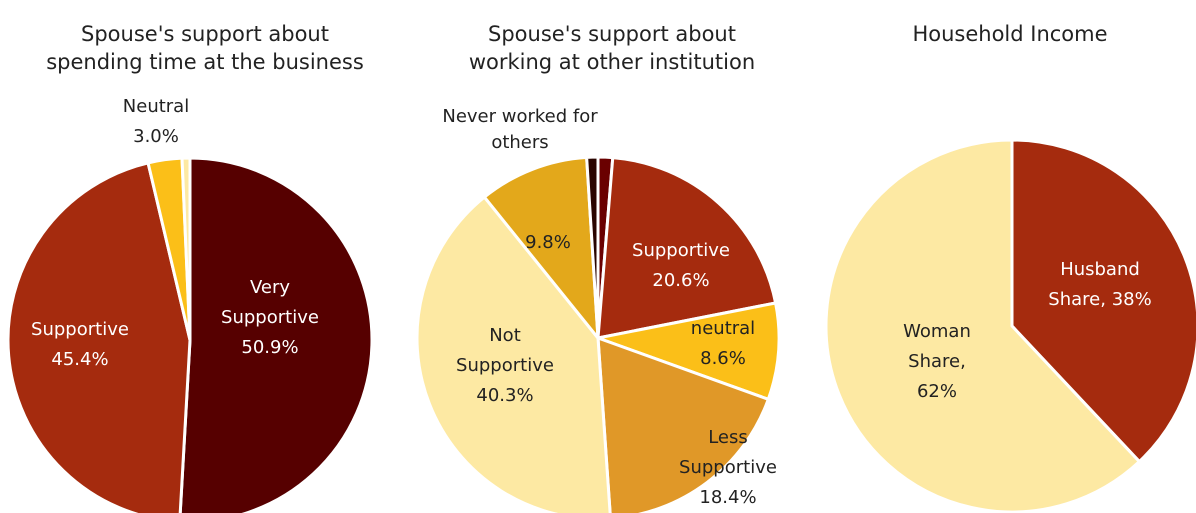 This screenshot has height=513, width=1196. I want to click on value-label: 18.4%, so click(728, 497).